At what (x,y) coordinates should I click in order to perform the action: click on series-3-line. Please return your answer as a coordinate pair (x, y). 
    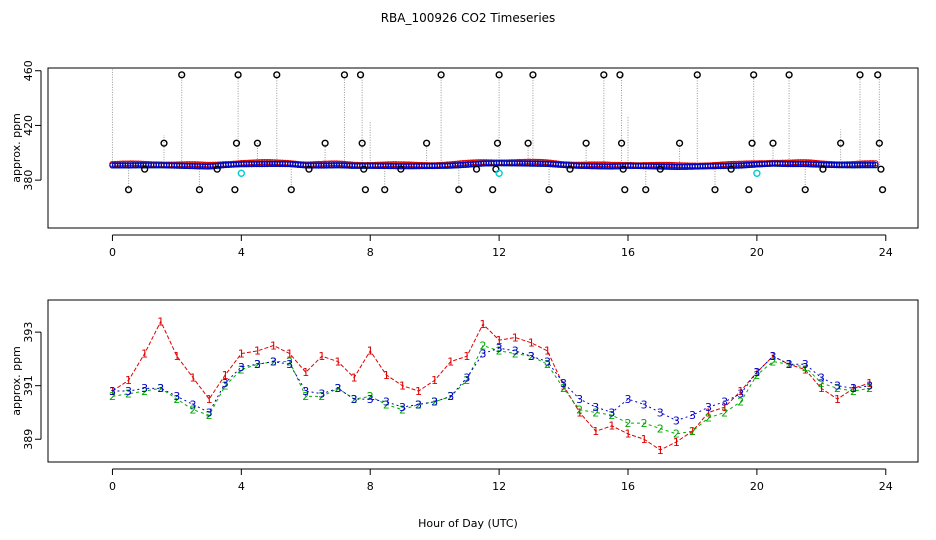
    Looking at the image, I should click on (491, 384).